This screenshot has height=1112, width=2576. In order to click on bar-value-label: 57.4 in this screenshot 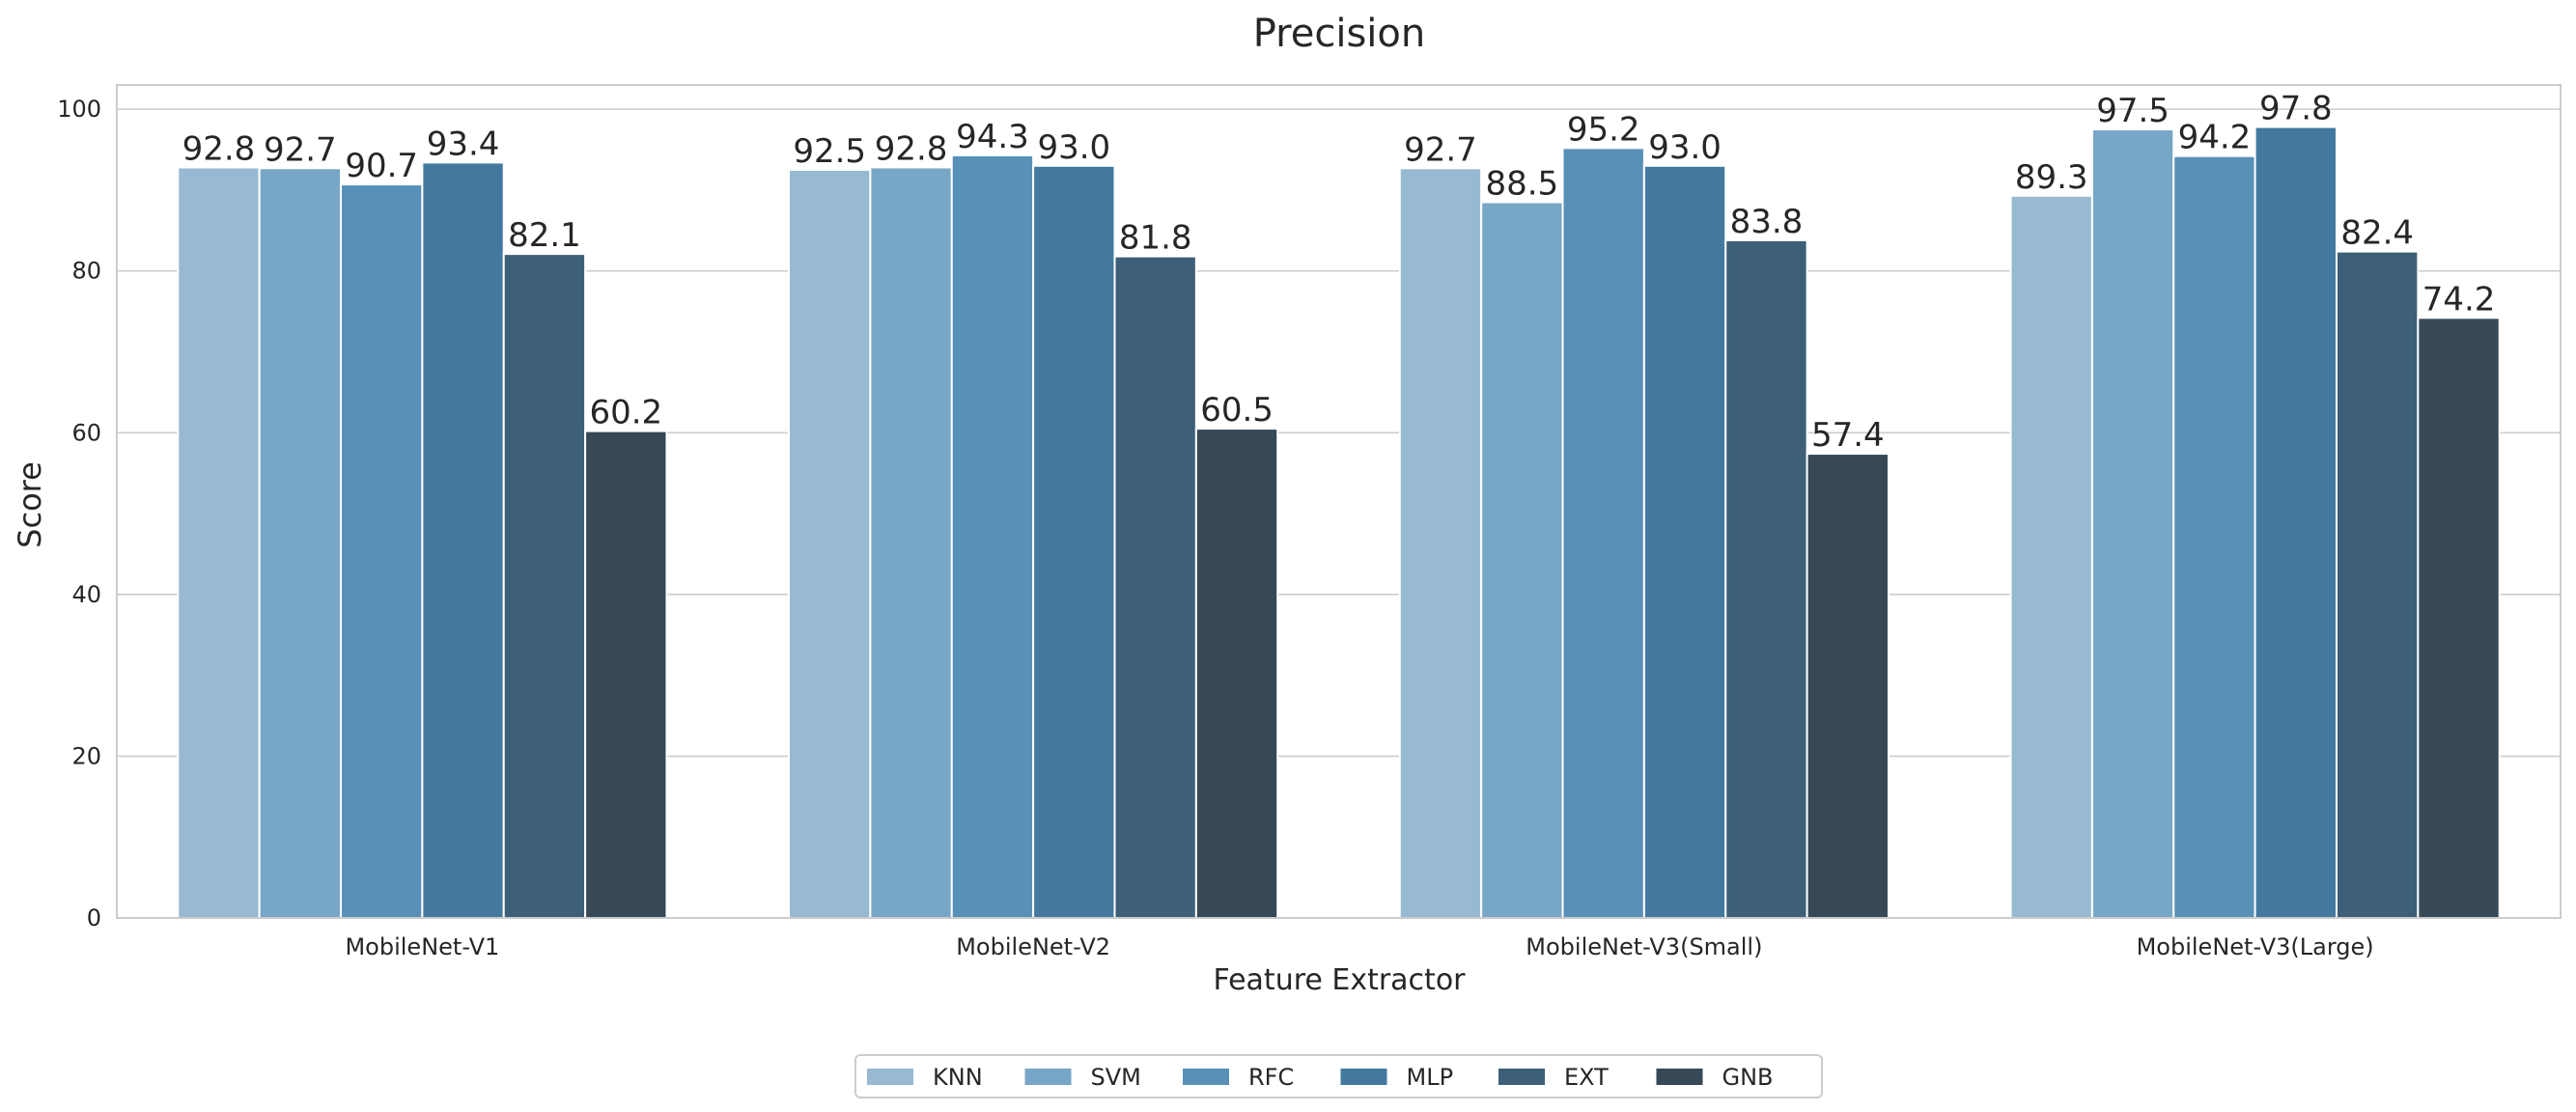, I will do `click(1848, 435)`.